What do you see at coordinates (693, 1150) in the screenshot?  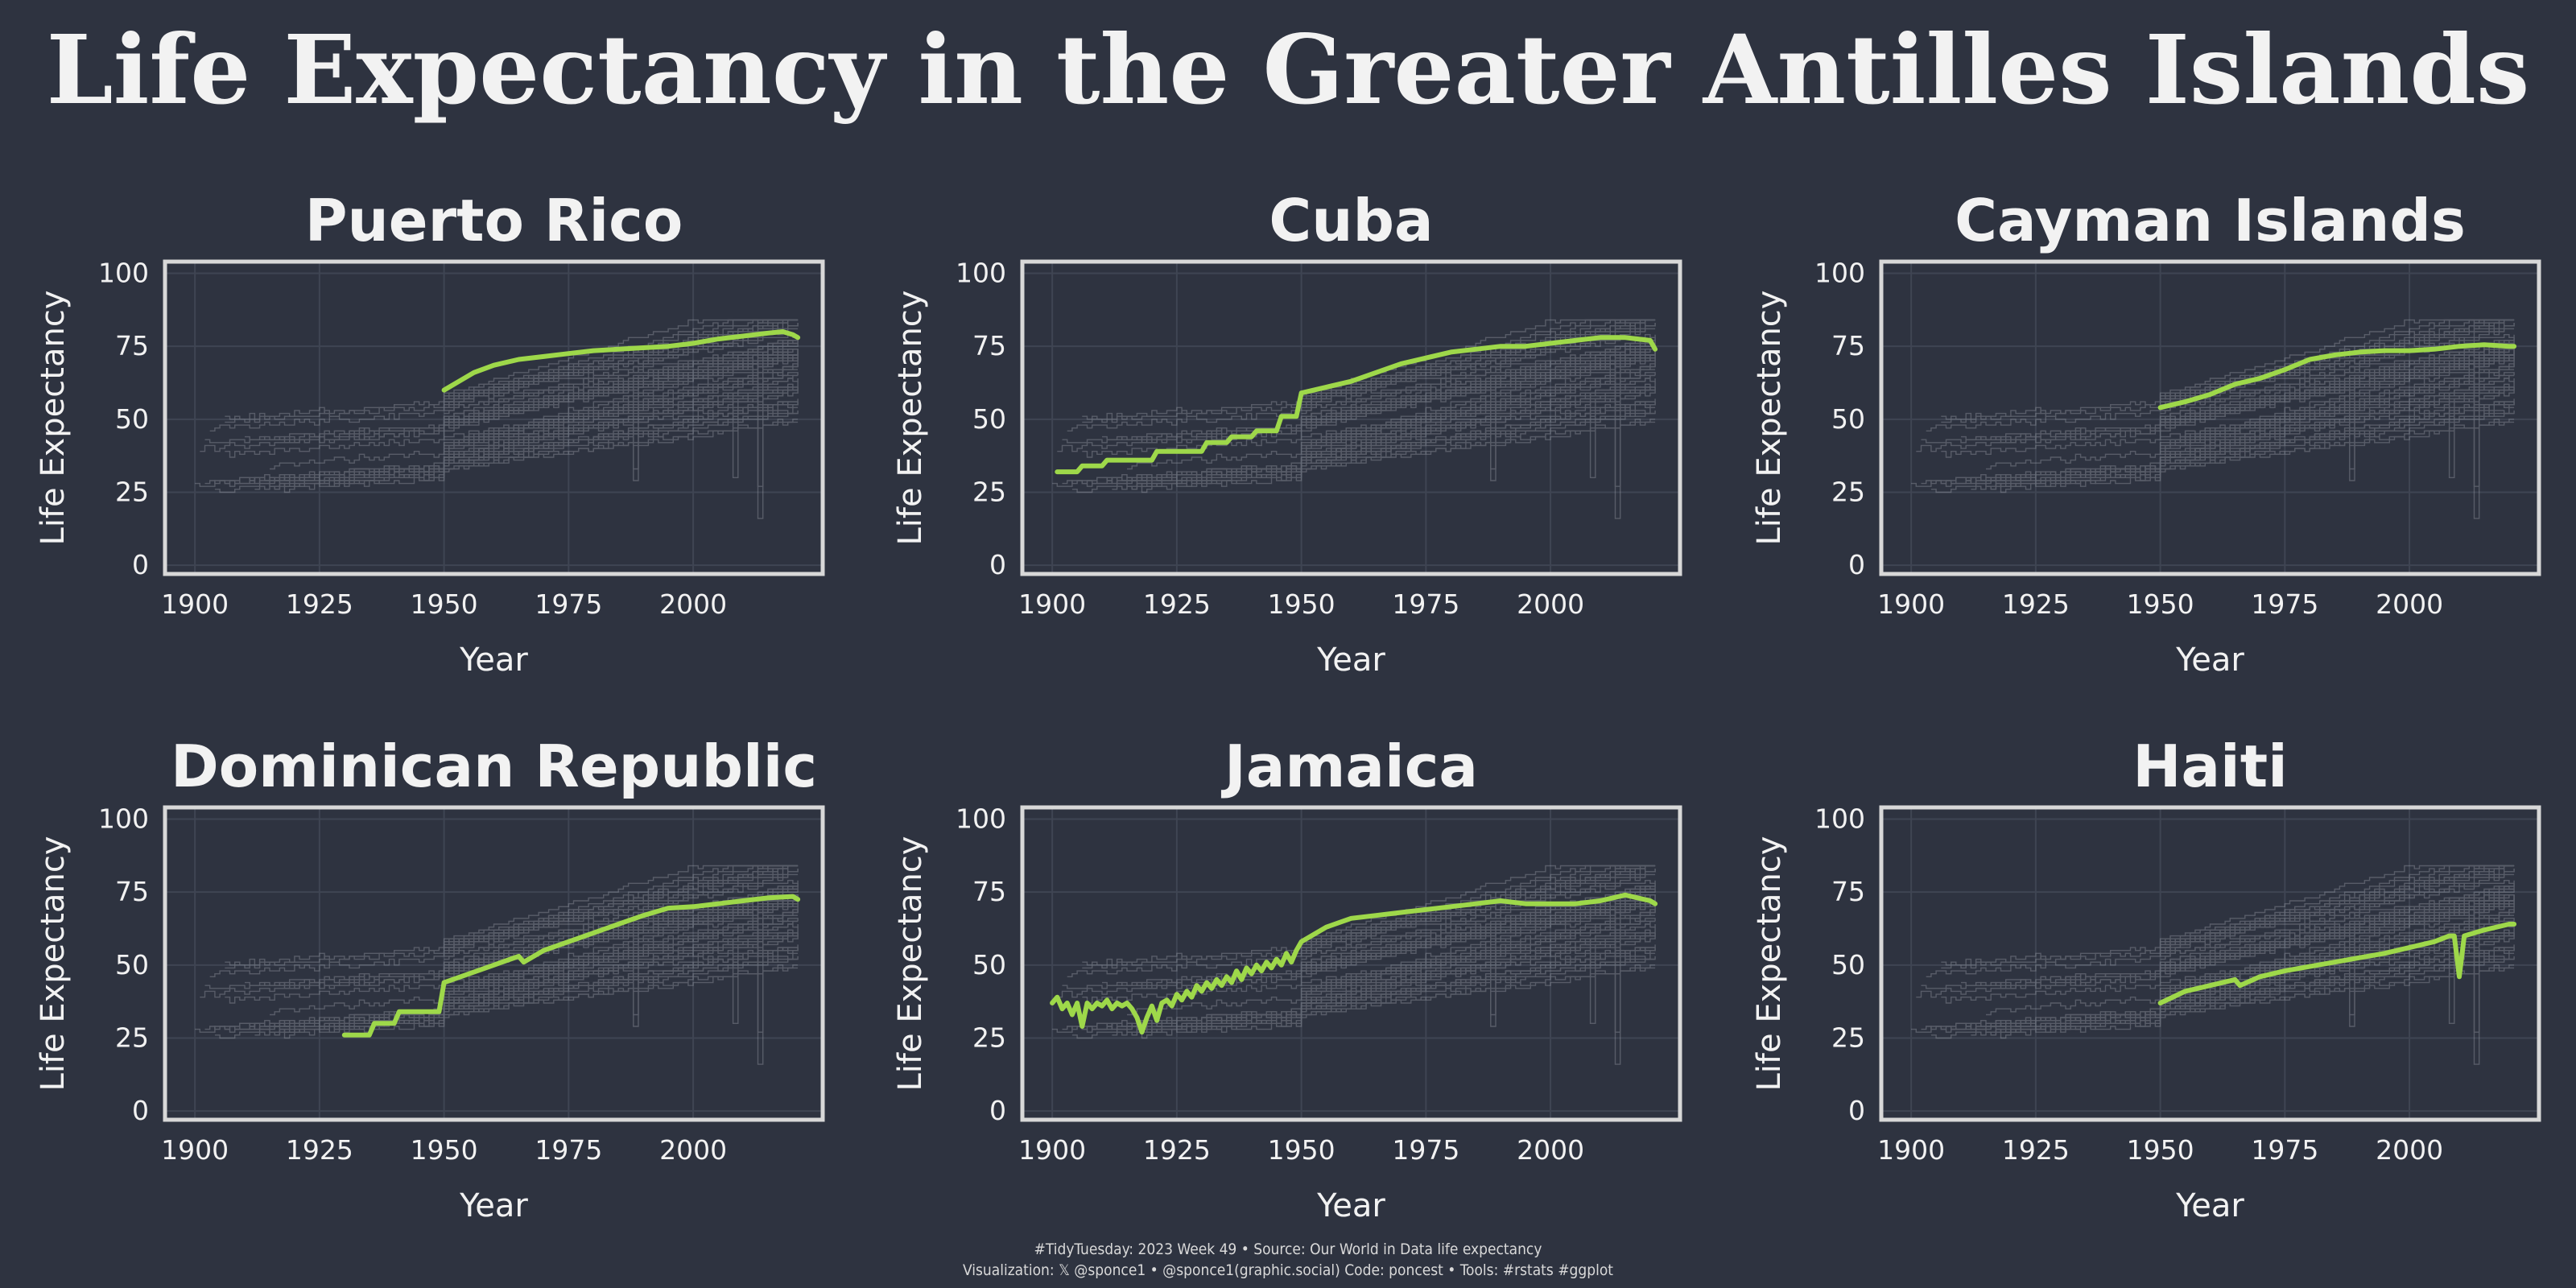 I see `x-tick-label: 2000` at bounding box center [693, 1150].